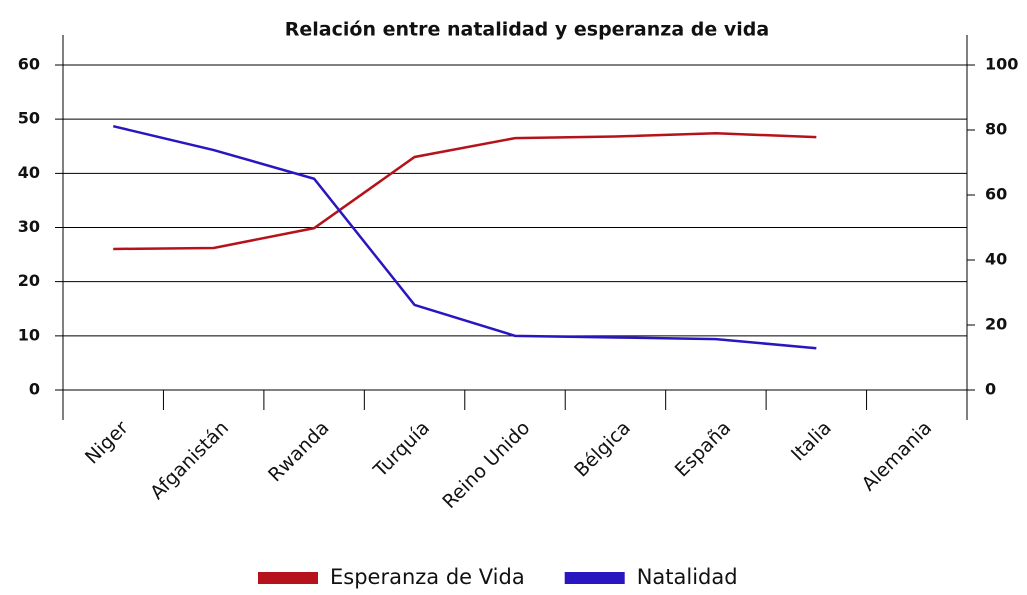  I want to click on x-tick-label: Niger, so click(107, 443).